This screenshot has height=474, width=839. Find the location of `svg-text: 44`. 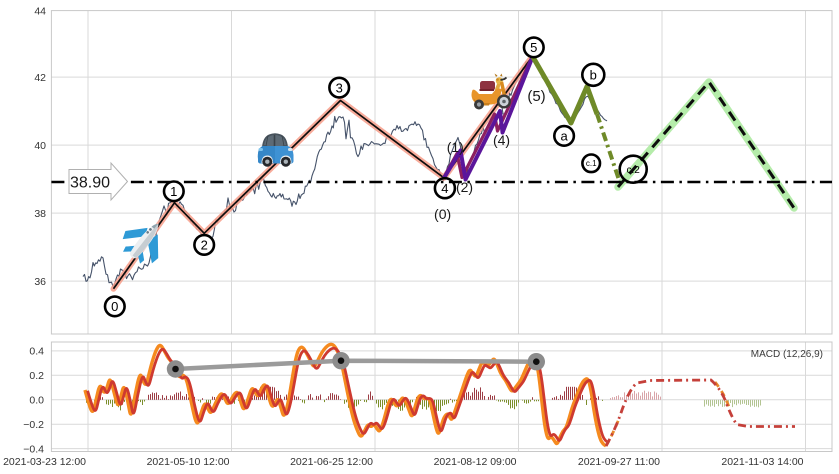

svg-text: 44 is located at coordinates (40, 12).